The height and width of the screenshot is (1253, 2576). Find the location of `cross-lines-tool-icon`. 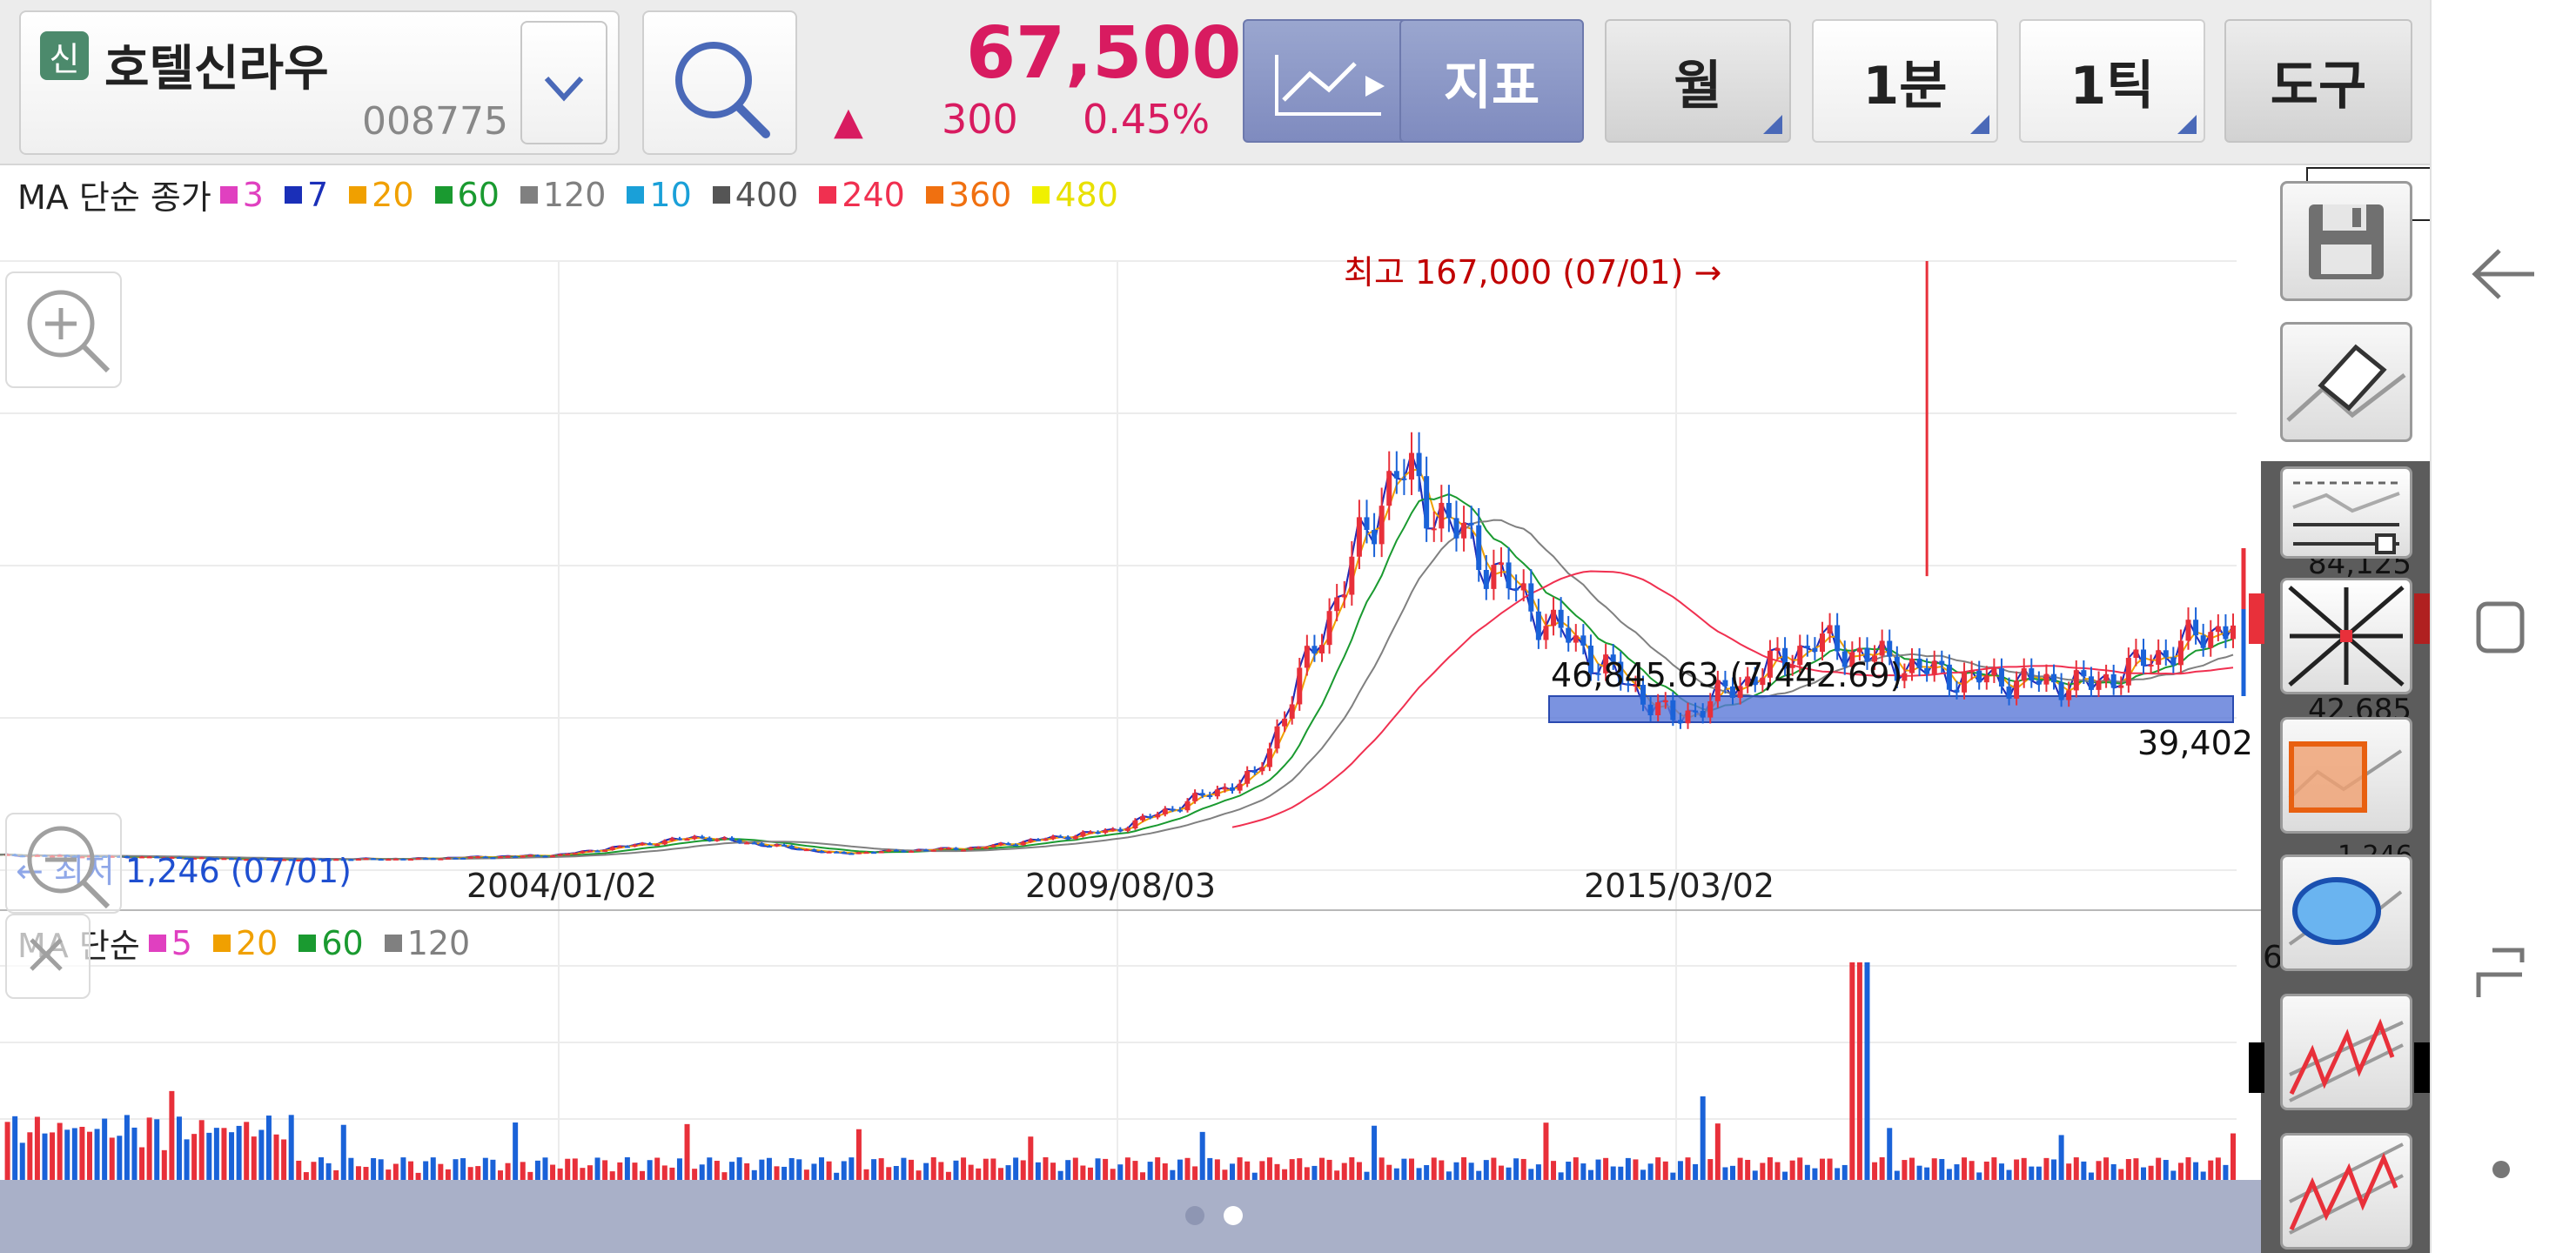

cross-lines-tool-icon is located at coordinates (2346, 636).